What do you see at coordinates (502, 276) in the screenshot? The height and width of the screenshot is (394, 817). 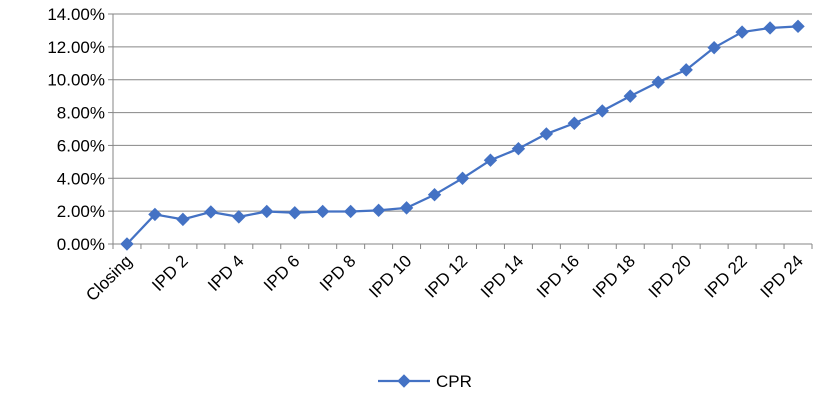 I see `x-tick-label: IPD 14` at bounding box center [502, 276].